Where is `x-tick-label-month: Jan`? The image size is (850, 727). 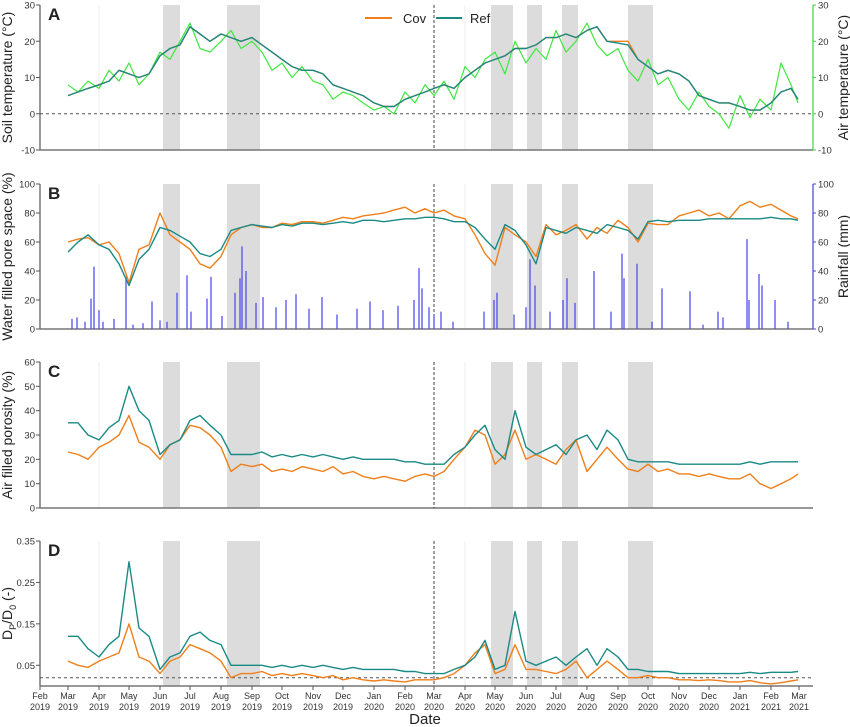
x-tick-label-month: Jan is located at coordinates (740, 696).